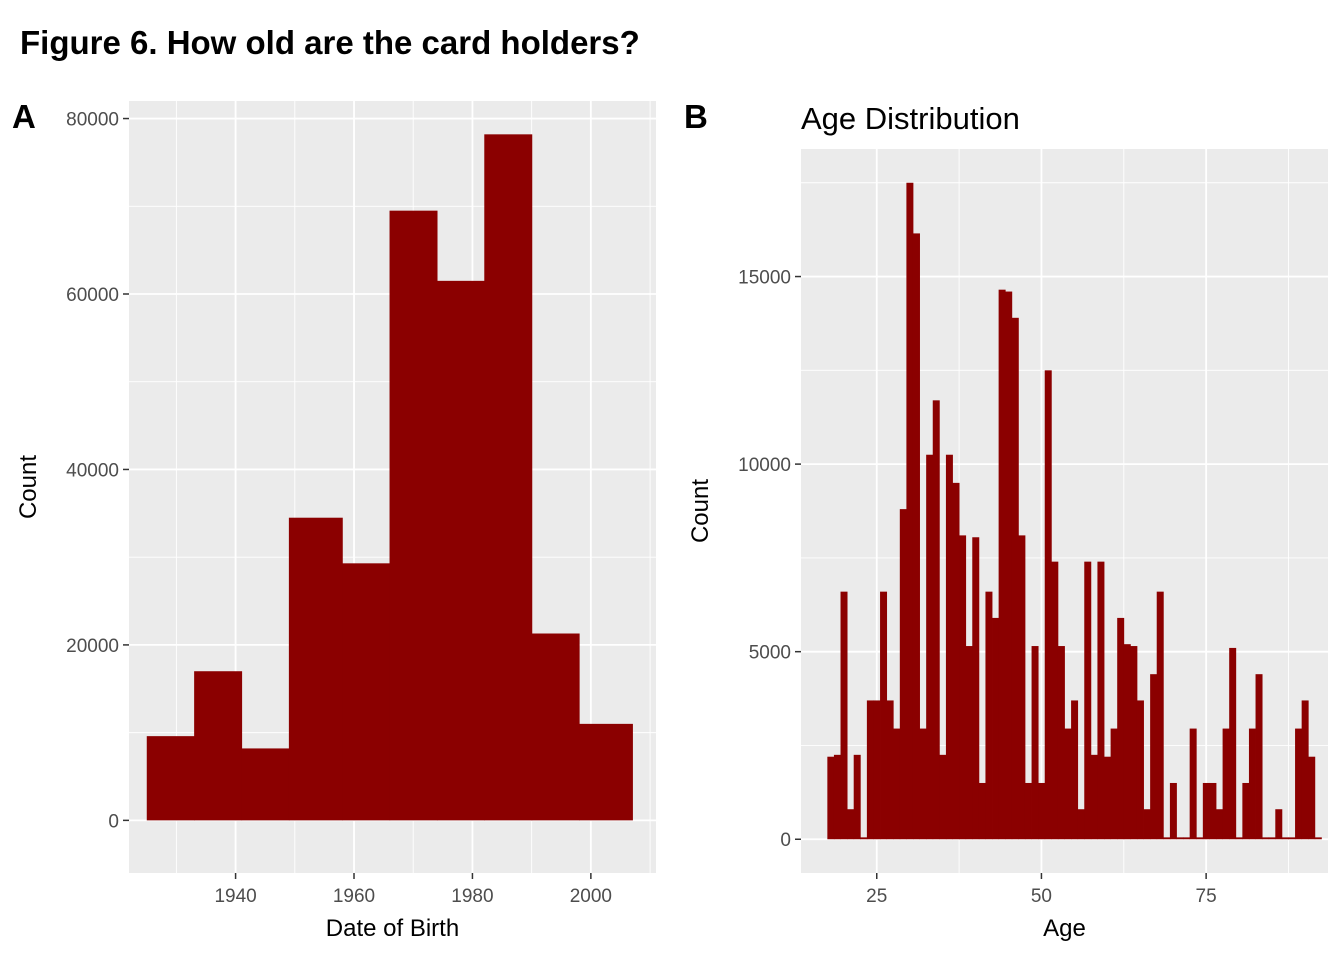  I want to click on x-tick-label: 1980, so click(472, 896).